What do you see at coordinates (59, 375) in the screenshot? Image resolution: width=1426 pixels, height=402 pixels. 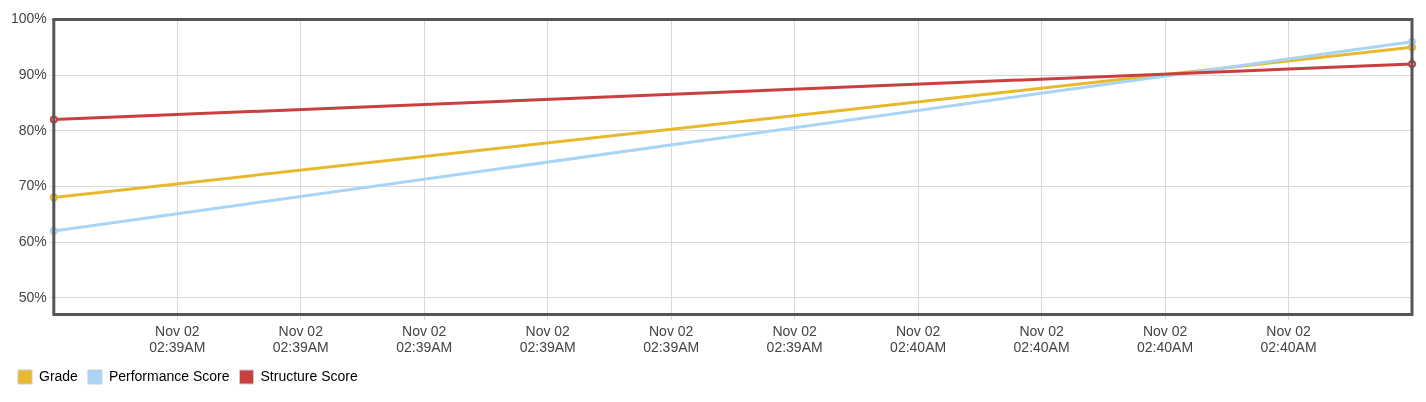 I see `legend-label: Grade` at bounding box center [59, 375].